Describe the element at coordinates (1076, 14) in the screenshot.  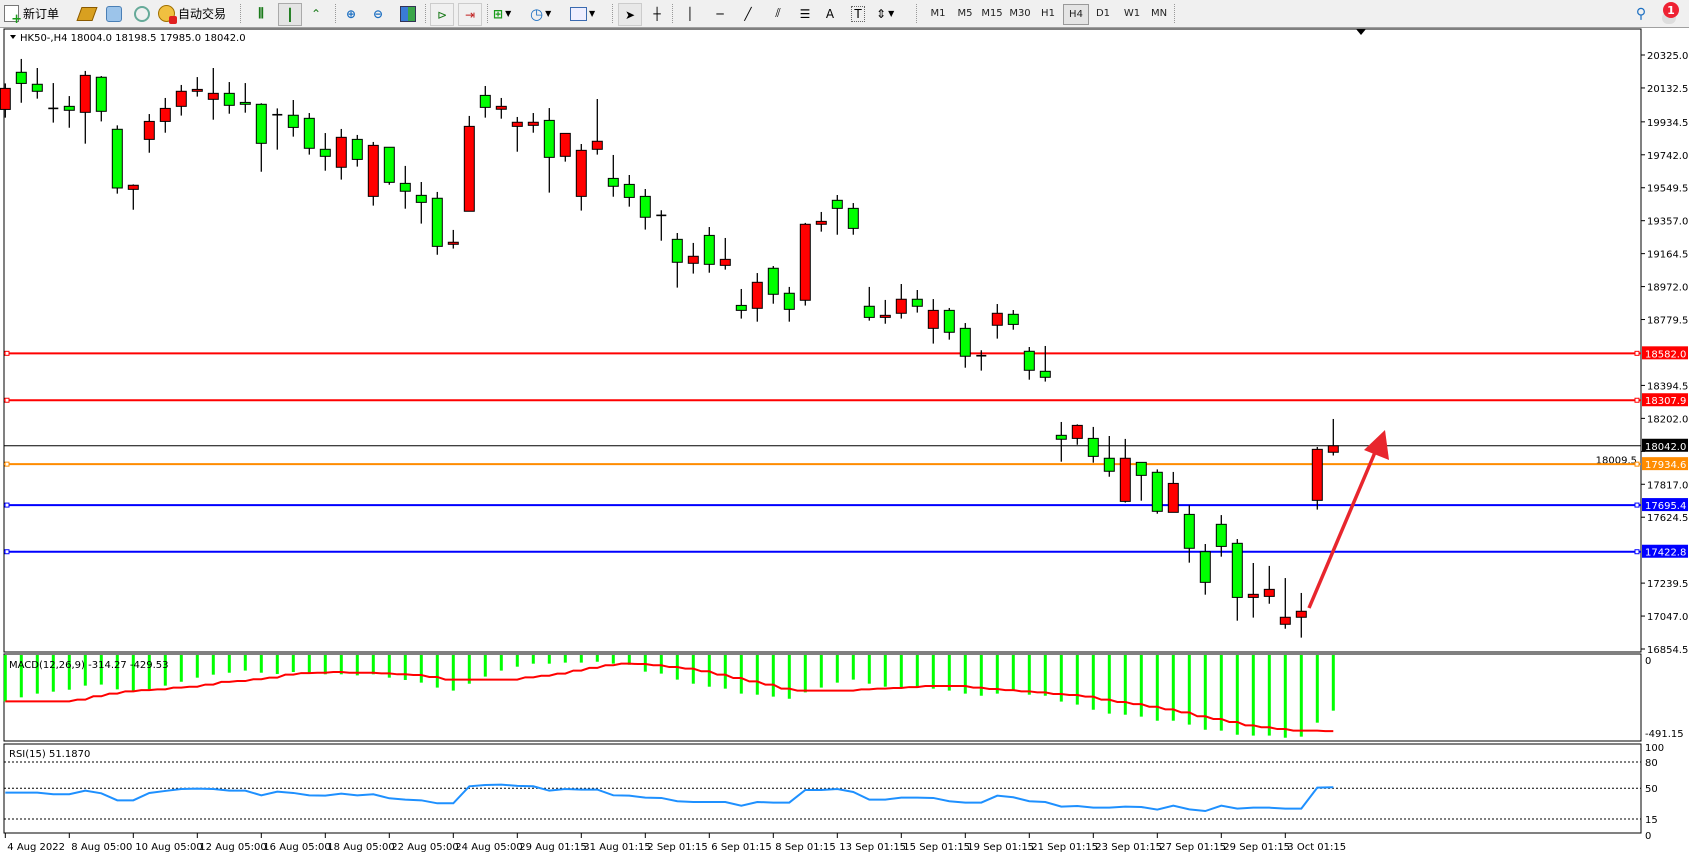
I see `timeframe-h4: H4` at that location.